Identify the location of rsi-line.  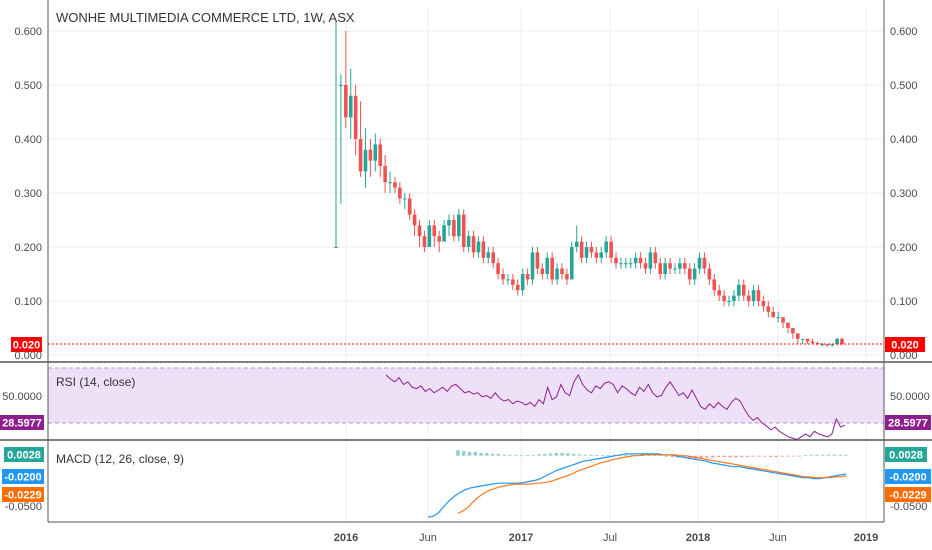
(615, 407).